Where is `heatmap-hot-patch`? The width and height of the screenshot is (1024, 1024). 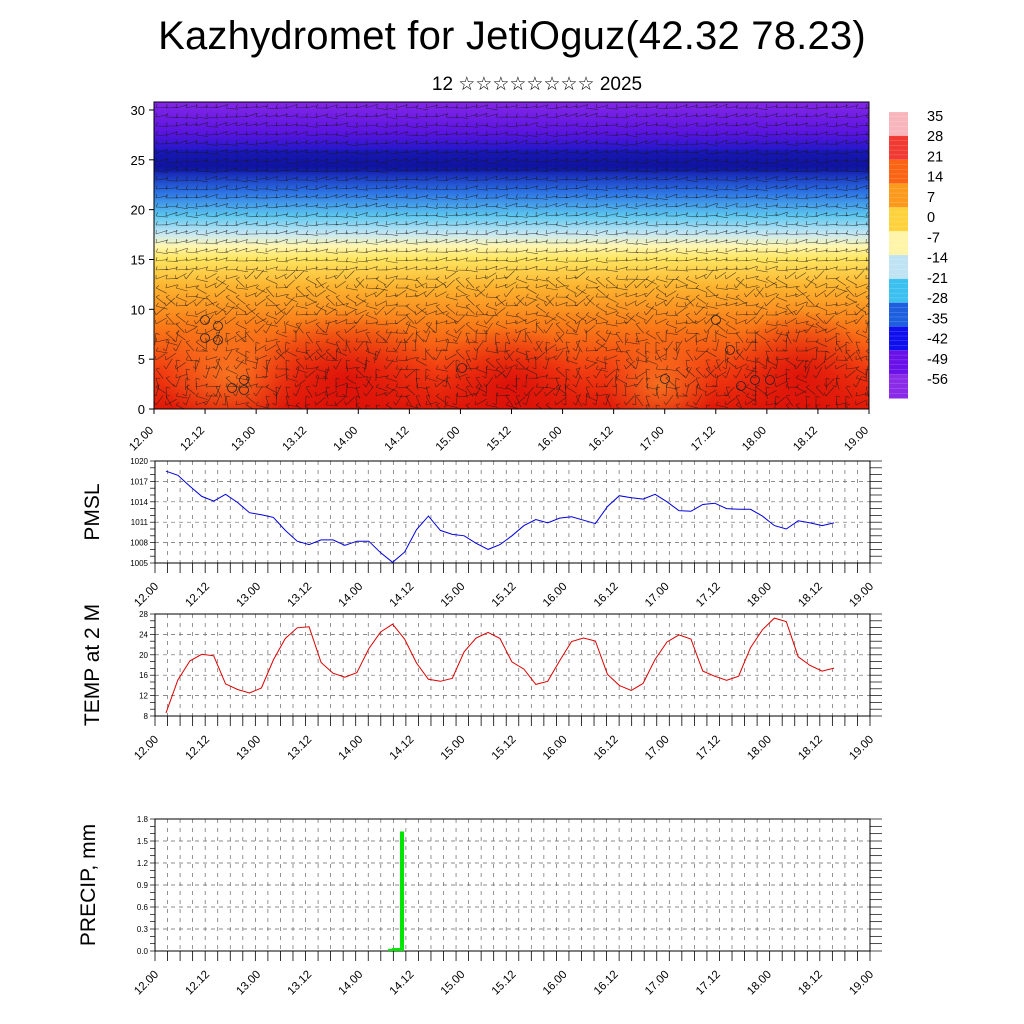 heatmap-hot-patch is located at coordinates (345, 359).